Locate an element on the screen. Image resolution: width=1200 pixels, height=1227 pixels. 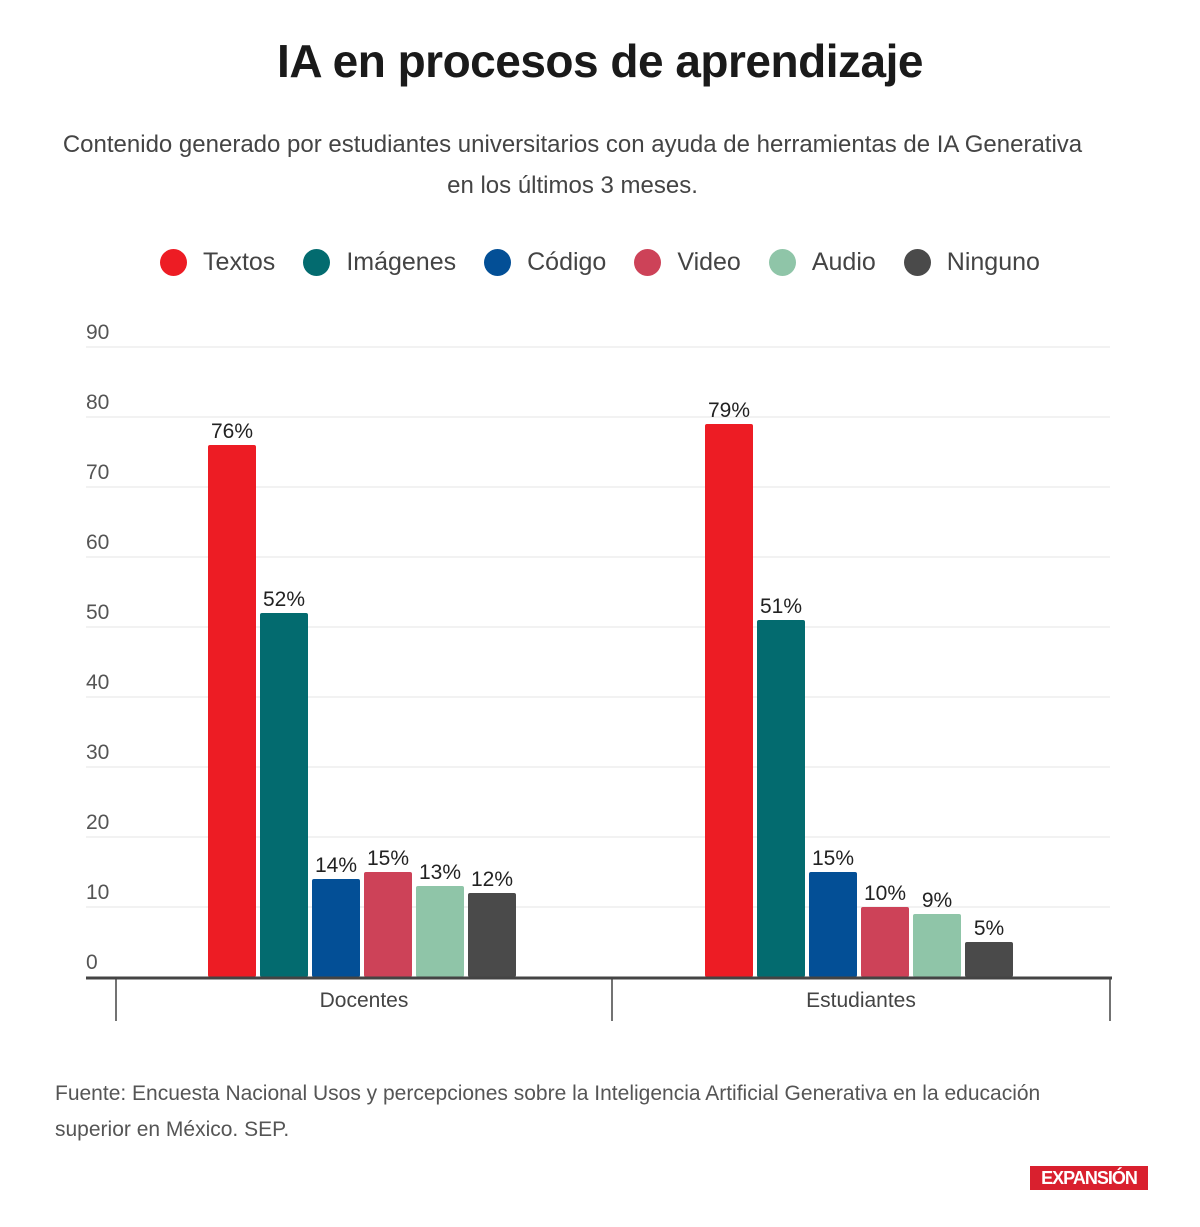
legend-item-video: Video is located at coordinates (687, 262).